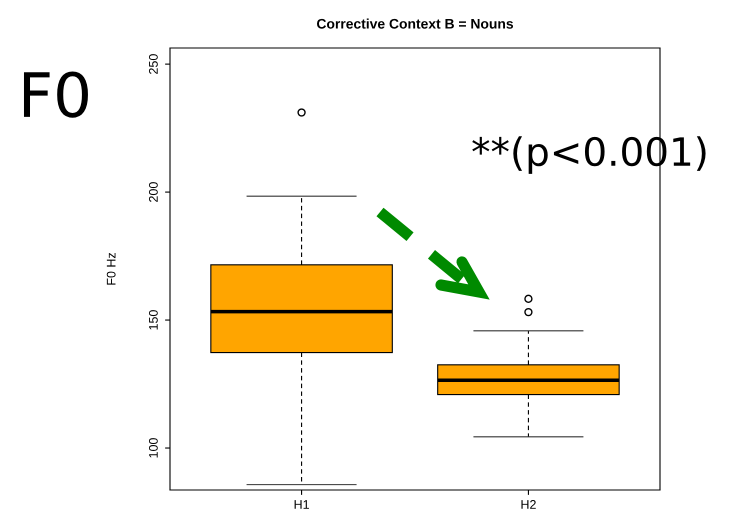  Describe the element at coordinates (153, 448) in the screenshot. I see `y-tick-label: 100` at that location.